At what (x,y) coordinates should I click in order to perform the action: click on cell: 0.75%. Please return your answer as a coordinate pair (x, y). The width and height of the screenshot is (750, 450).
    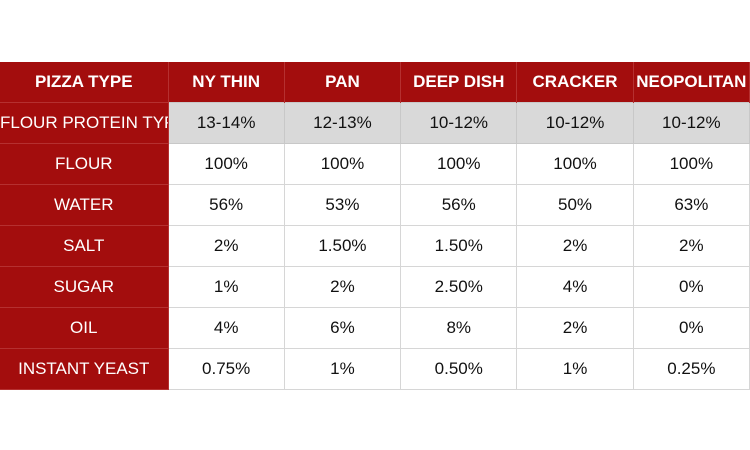
    Looking at the image, I should click on (226, 369).